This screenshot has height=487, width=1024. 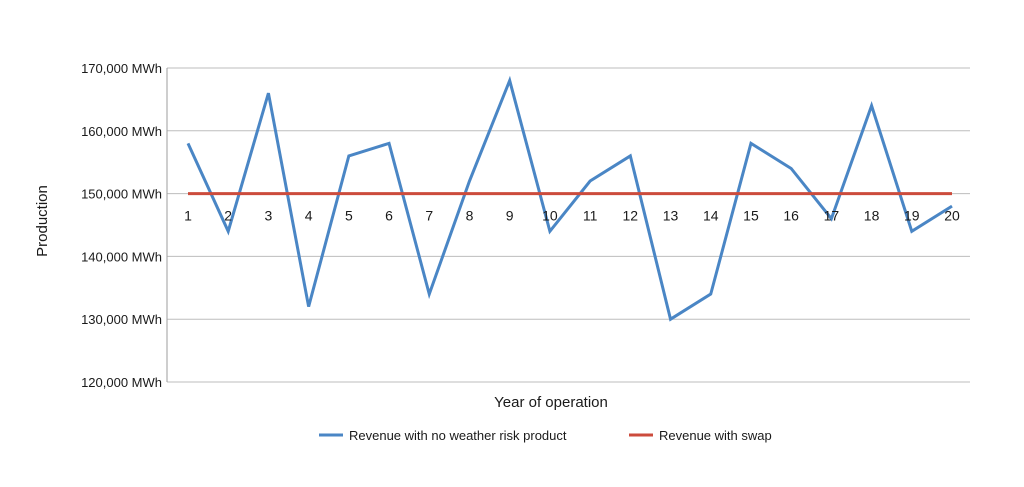 What do you see at coordinates (458, 435) in the screenshot?
I see `legend-label-series-1: Revenue with no weather risk product` at bounding box center [458, 435].